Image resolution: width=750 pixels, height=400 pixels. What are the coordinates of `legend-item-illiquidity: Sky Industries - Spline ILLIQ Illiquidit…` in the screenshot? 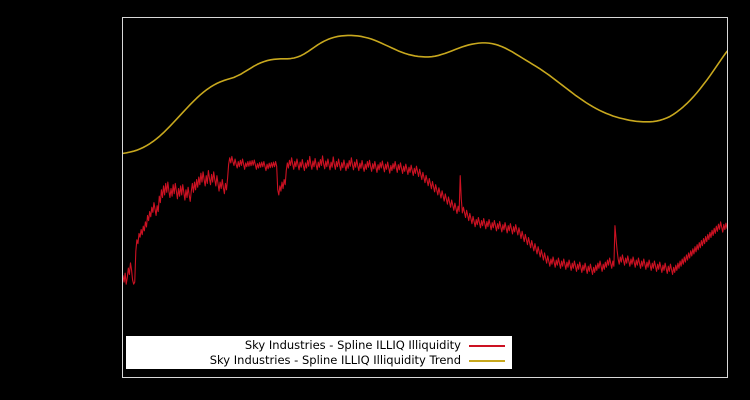 It's located at (319, 345).